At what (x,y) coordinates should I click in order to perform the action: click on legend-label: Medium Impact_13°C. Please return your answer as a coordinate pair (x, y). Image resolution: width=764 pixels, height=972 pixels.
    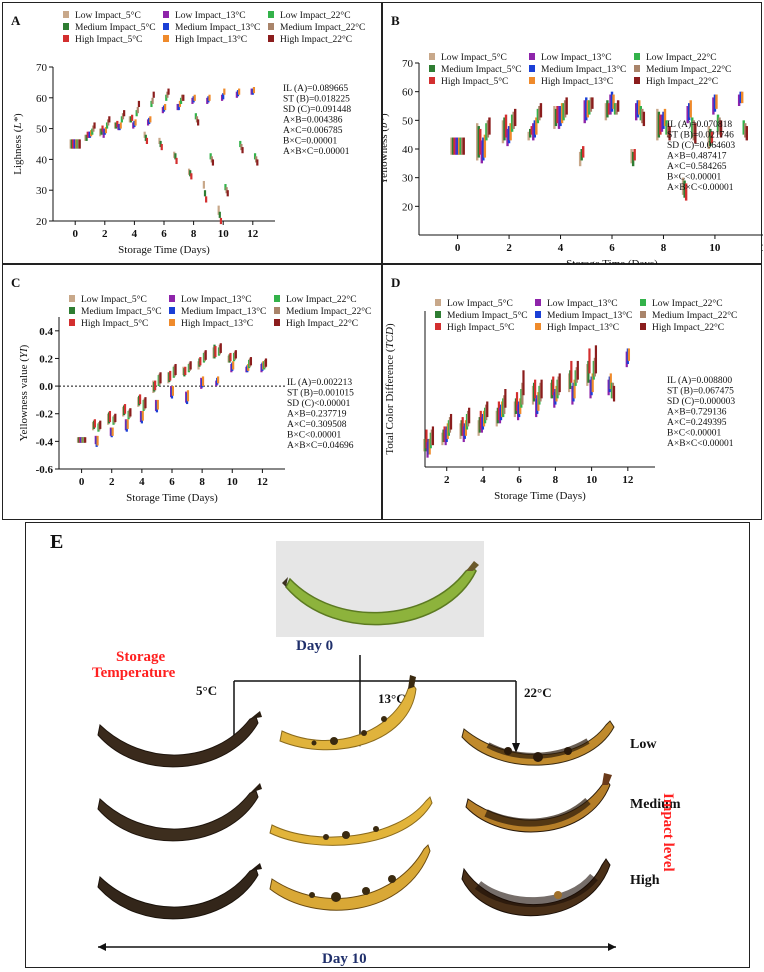
    Looking at the image, I should click on (217, 27).